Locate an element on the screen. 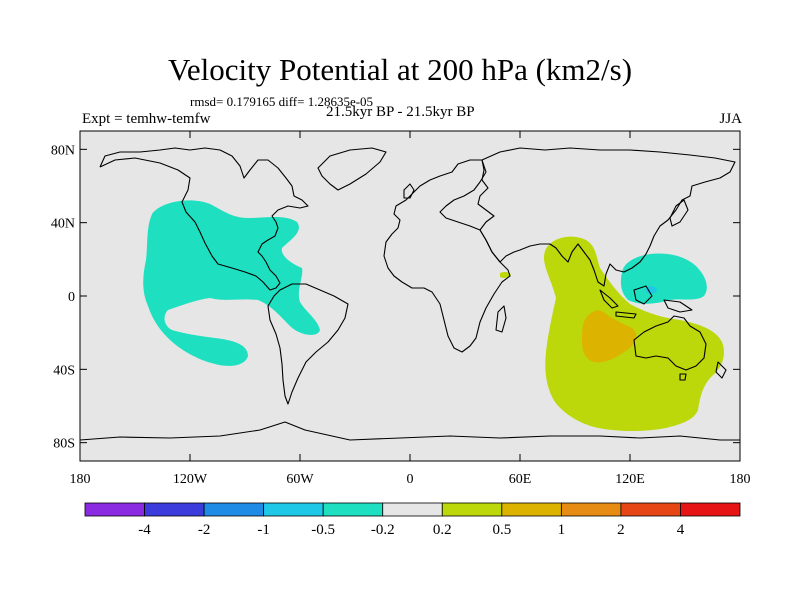 This screenshot has height=600, width=800. x-tick-label: 60E is located at coordinates (520, 479).